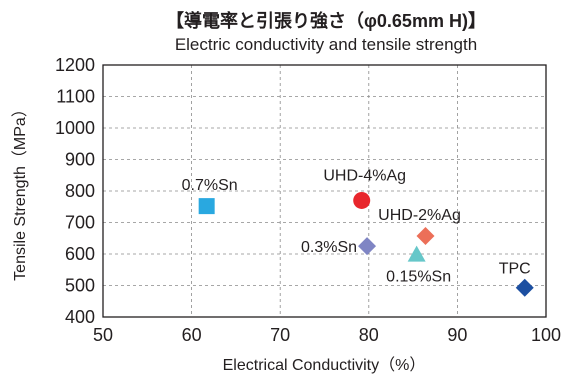  I want to click on x-tick-label: 50, so click(103, 335).